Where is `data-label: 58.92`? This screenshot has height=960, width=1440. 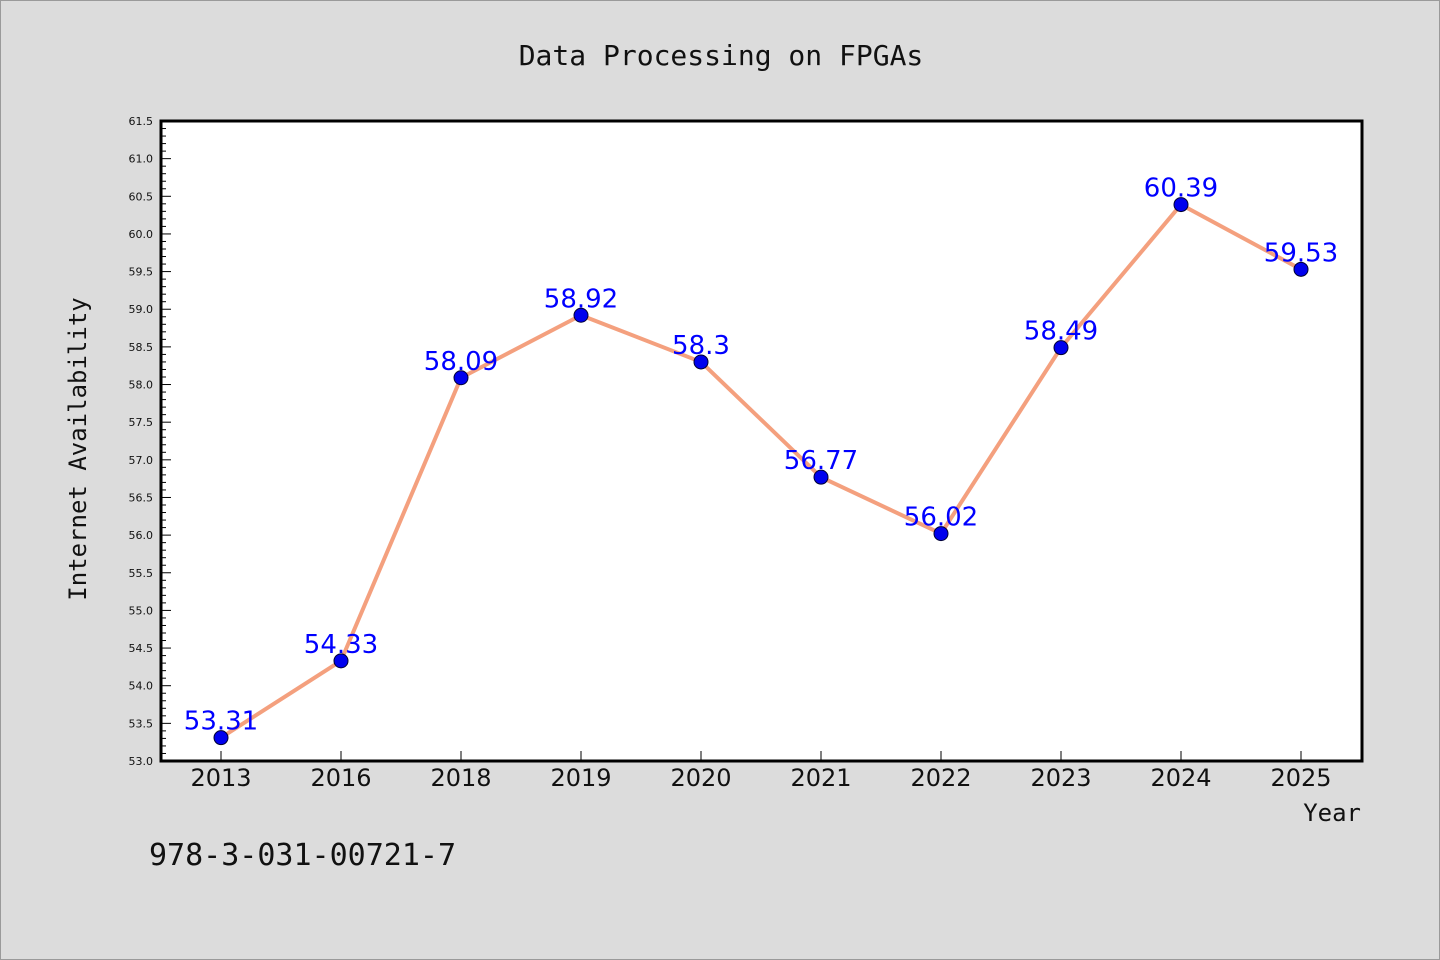 data-label: 58.92 is located at coordinates (581, 299).